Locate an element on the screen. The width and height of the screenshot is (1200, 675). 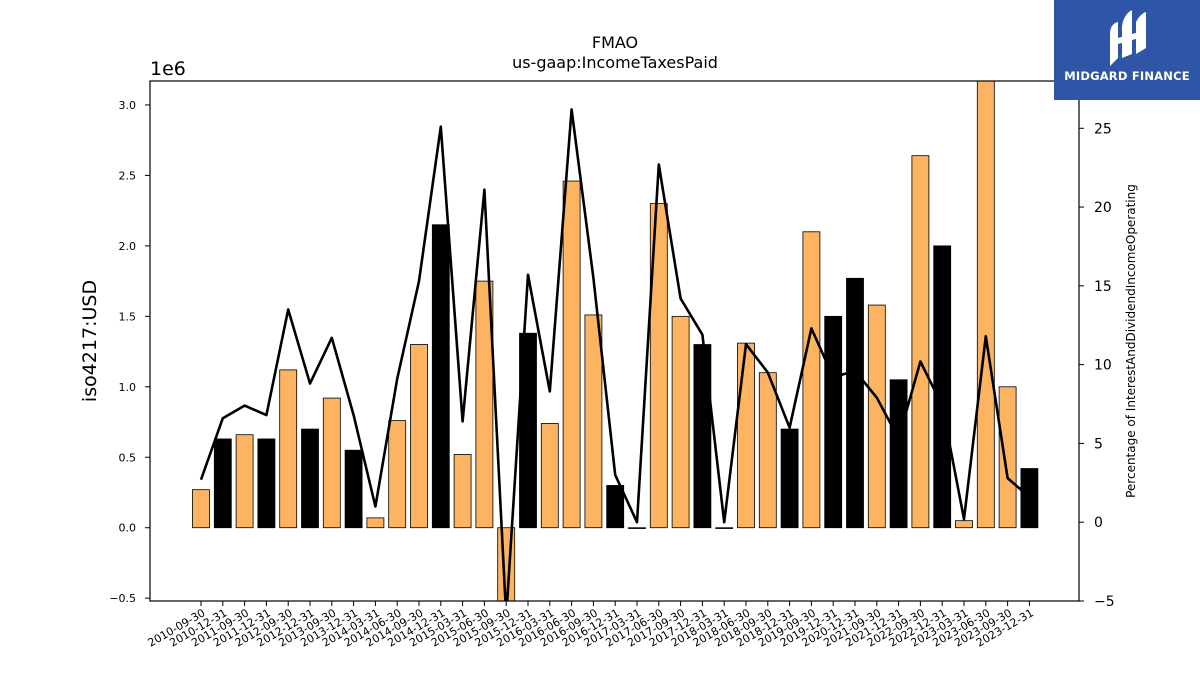
y2-tick-label: 0 is located at coordinates (1098, 523).